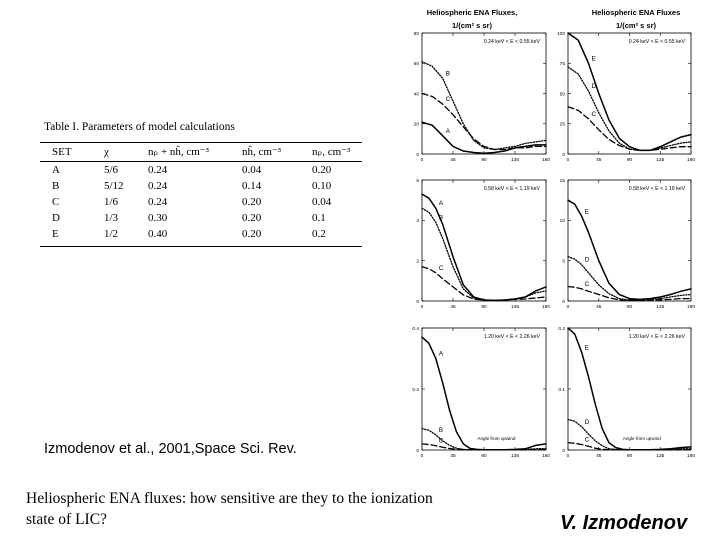  What do you see at coordinates (114, 236) in the screenshot?
I see `table-cell: 1/2` at bounding box center [114, 236].